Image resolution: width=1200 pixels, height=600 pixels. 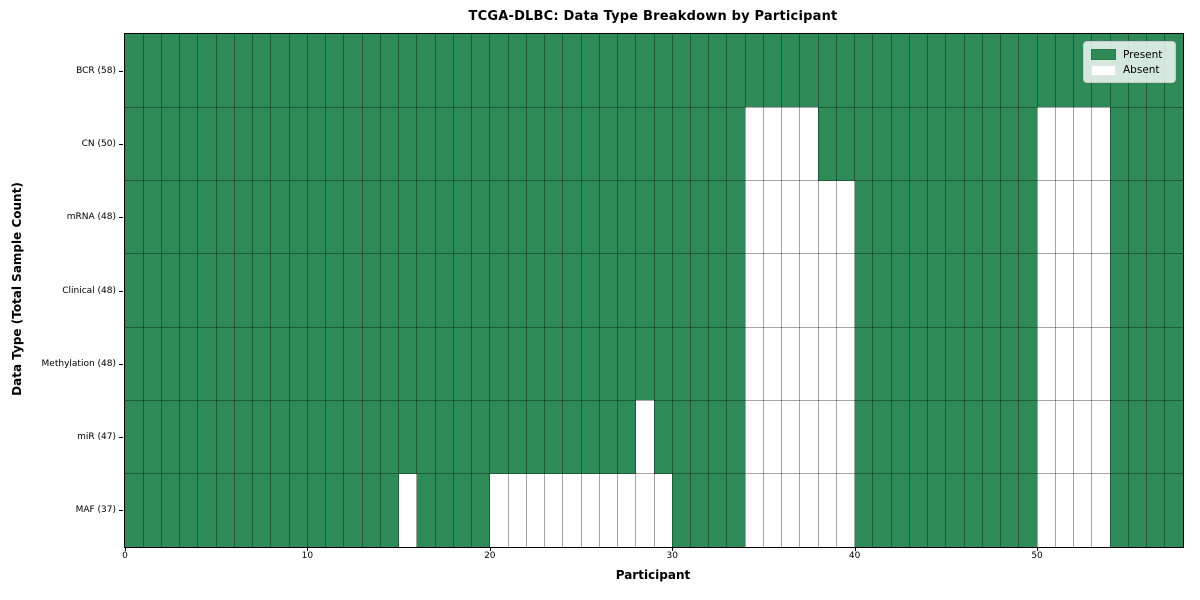 I want to click on x-tick-label: 50, so click(x=1037, y=556).